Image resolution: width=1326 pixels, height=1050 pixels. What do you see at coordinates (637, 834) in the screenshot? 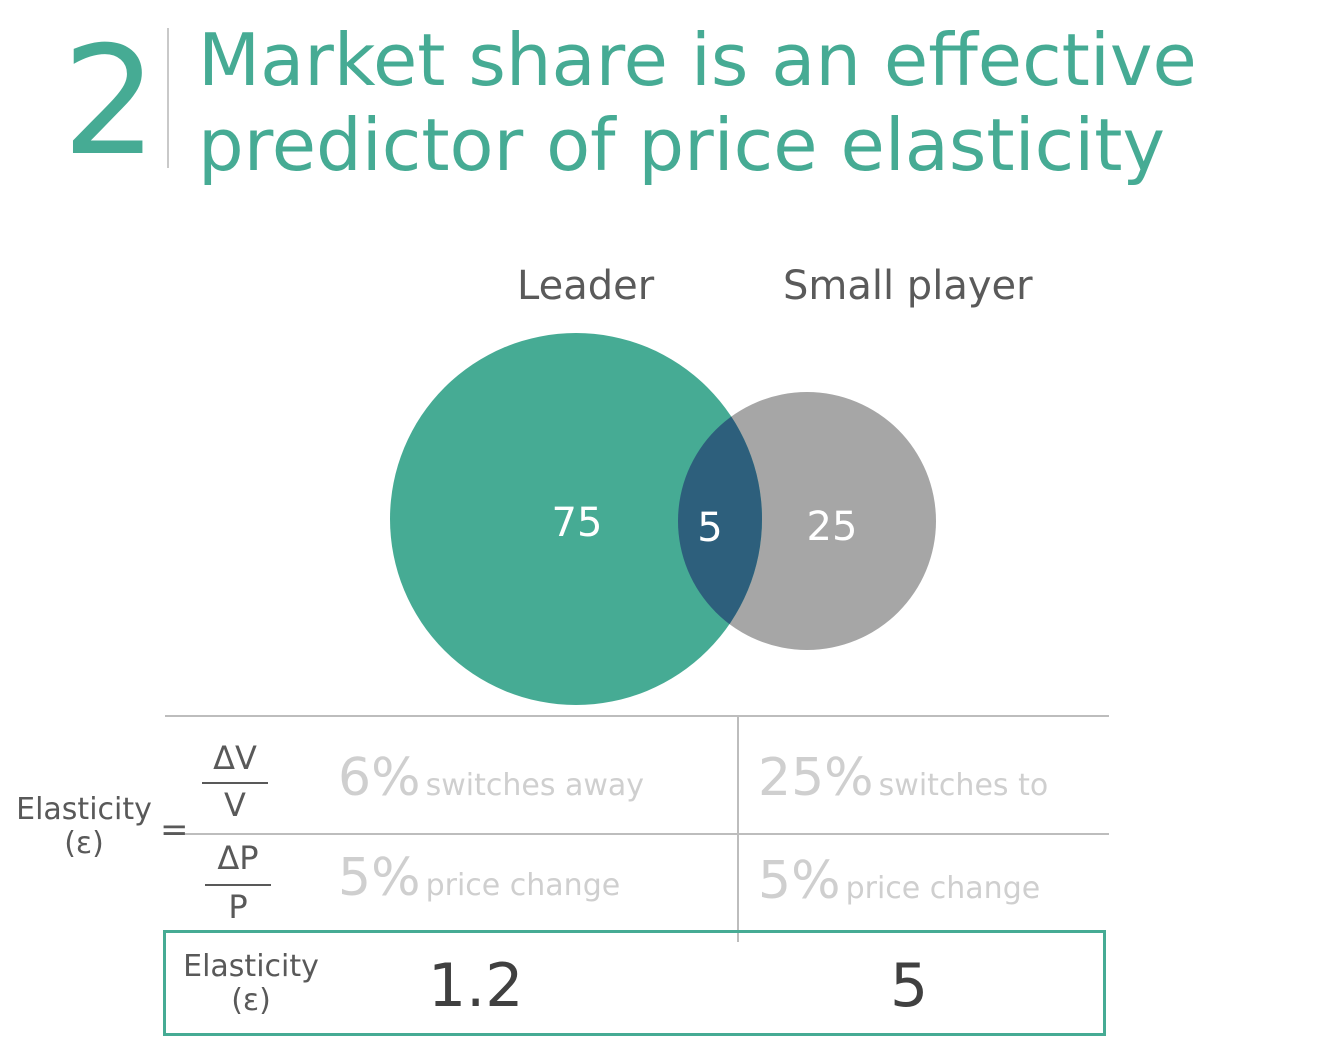
I see `table-middle-line` at bounding box center [637, 834].